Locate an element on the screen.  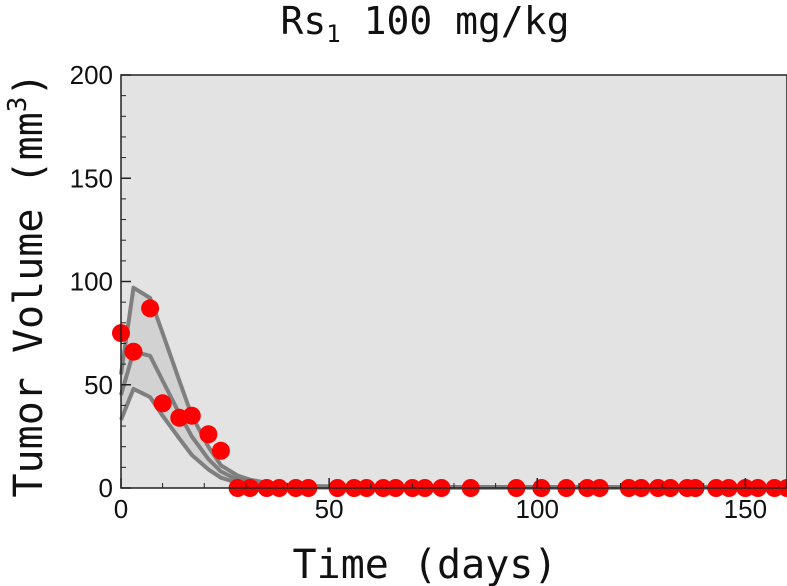
y-axis-label: Tumor Volume (mm3) is located at coordinates (27, 284).